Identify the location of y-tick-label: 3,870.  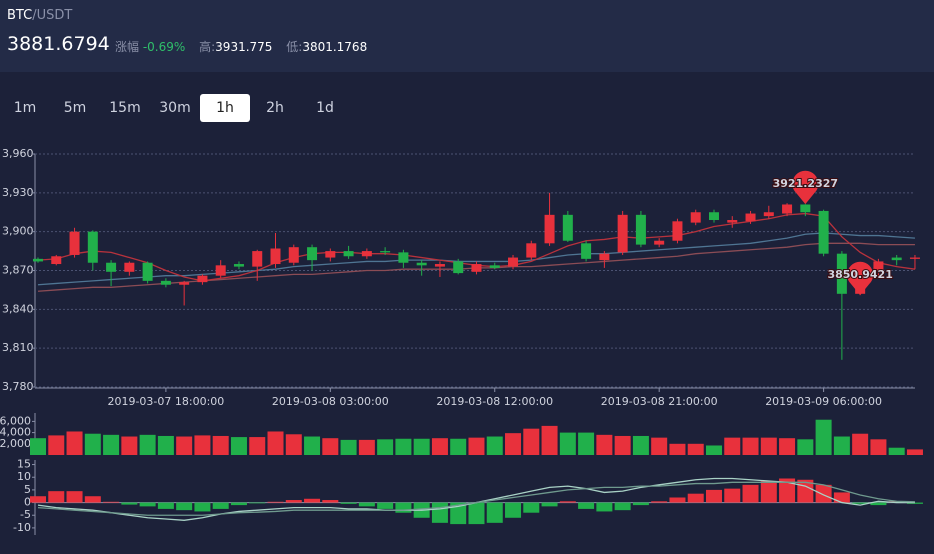
(18, 270).